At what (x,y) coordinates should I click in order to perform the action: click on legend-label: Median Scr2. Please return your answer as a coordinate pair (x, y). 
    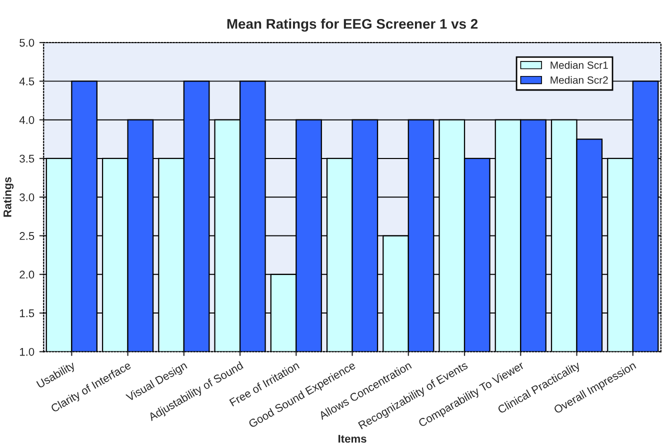
    Looking at the image, I should click on (579, 80).